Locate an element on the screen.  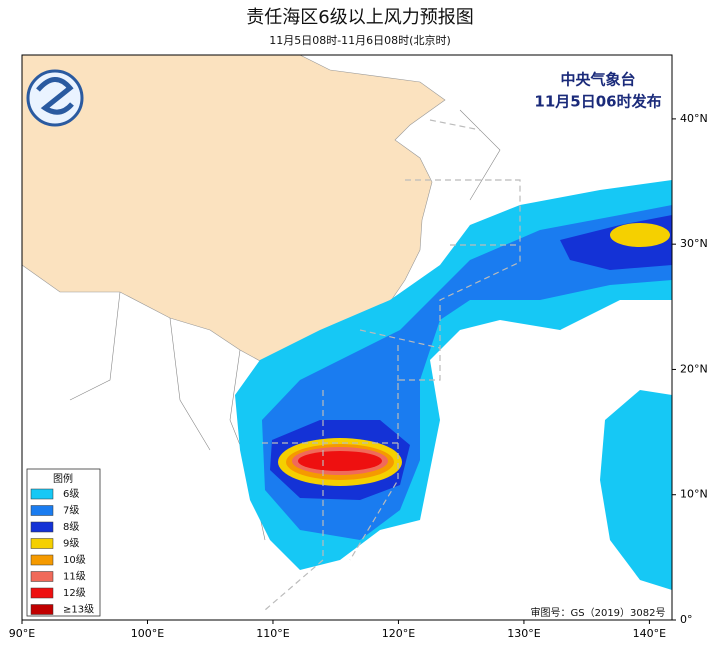
legend-label: 11级 is located at coordinates (74, 577).